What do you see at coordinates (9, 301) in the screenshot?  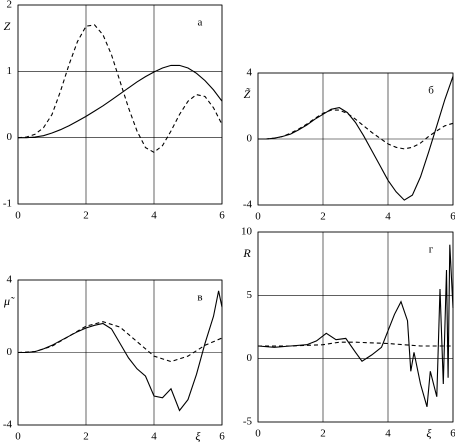 I see `y-axis-label: μ̃` at bounding box center [9, 301].